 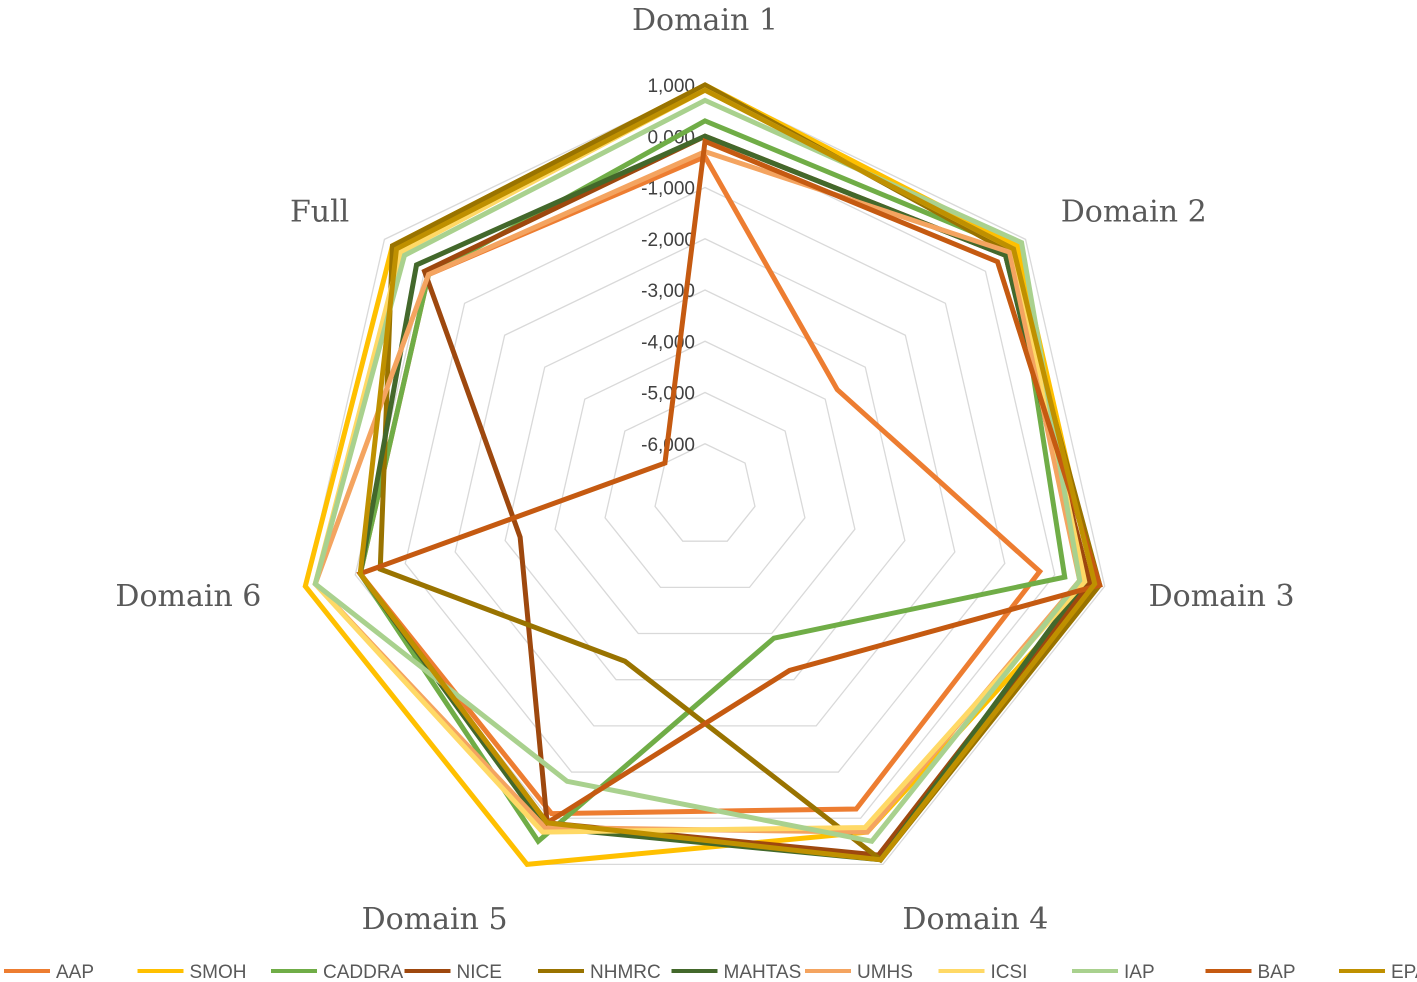 I want to click on legend-label-nice: NICE, so click(x=479, y=972).